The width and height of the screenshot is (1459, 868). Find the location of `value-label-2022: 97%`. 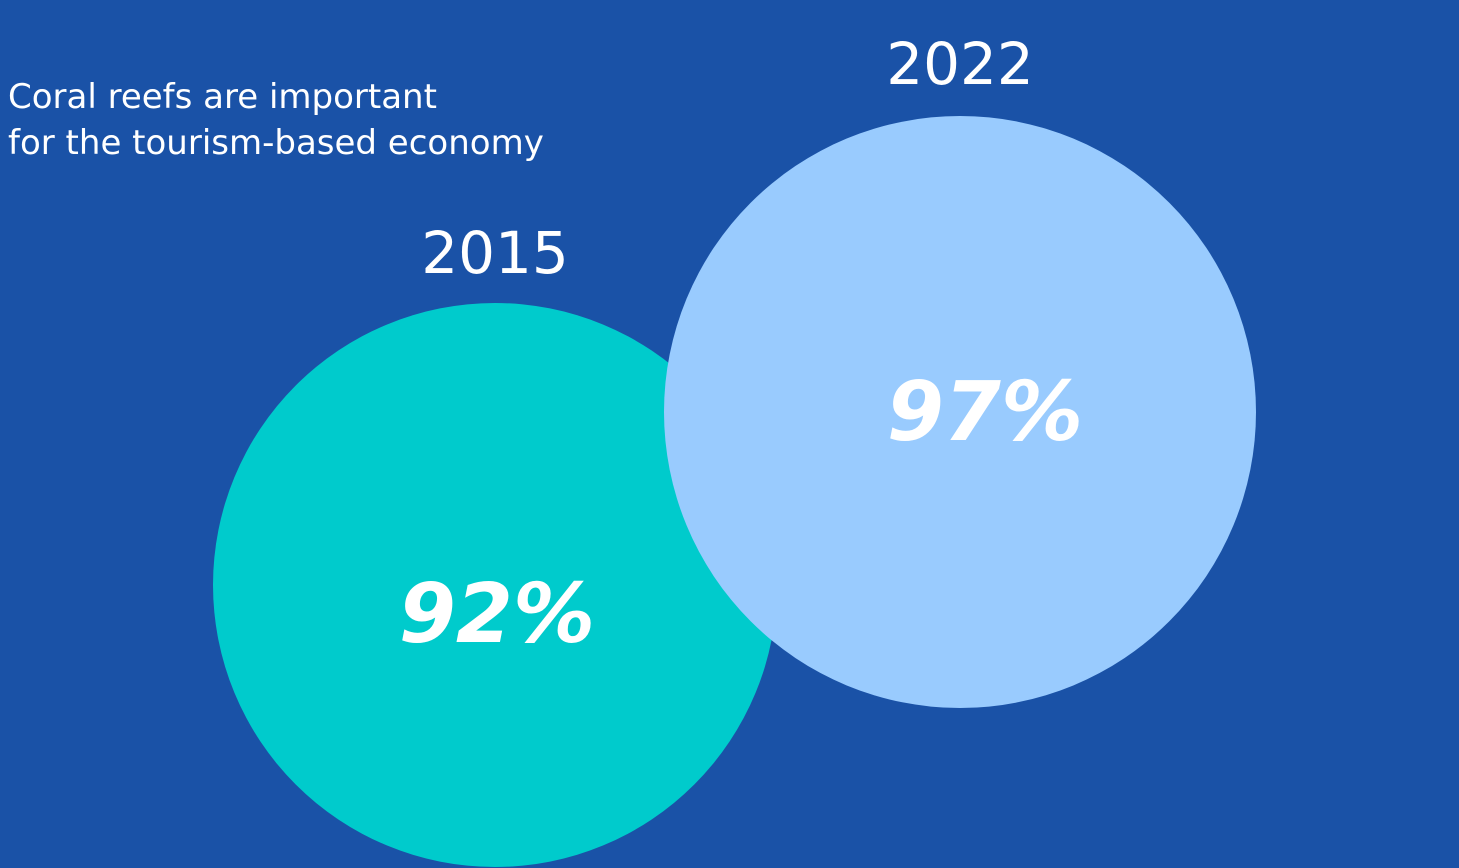

value-label-2022: 97% is located at coordinates (985, 412).